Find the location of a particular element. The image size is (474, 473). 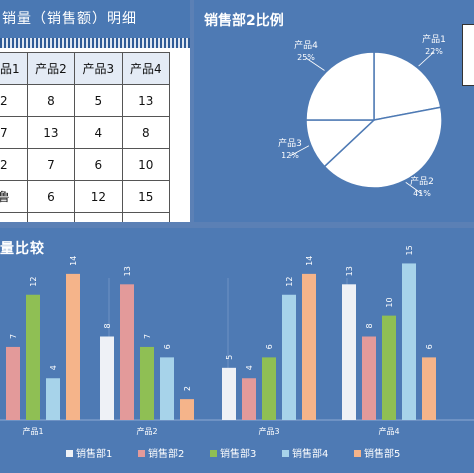

pie-slice-percent: 25% is located at coordinates (306, 57).